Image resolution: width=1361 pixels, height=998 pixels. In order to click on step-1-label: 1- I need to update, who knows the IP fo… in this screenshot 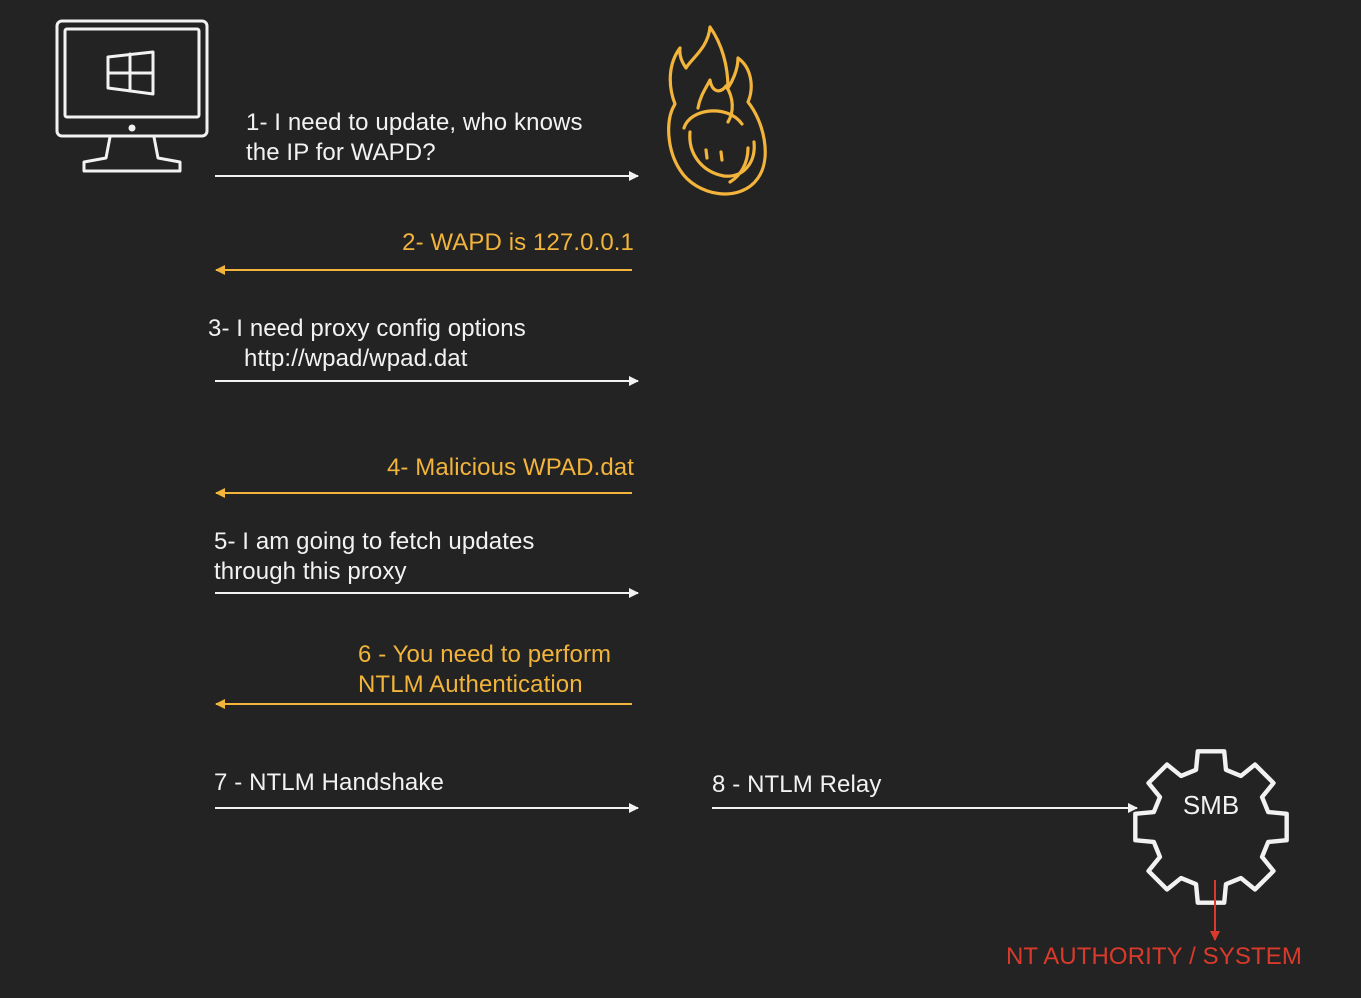, I will do `click(414, 137)`.